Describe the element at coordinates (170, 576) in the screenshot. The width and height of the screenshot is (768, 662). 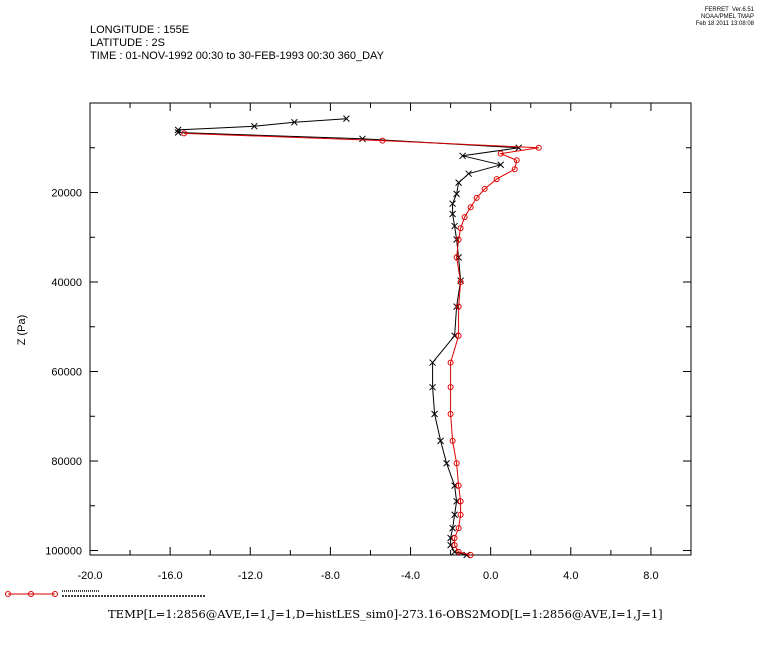
I see `x-tick-label: -16.0` at that location.